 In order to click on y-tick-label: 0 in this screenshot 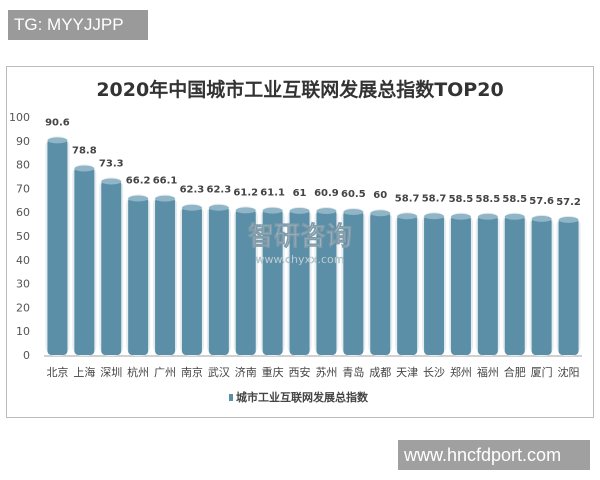, I will do `click(26, 355)`.